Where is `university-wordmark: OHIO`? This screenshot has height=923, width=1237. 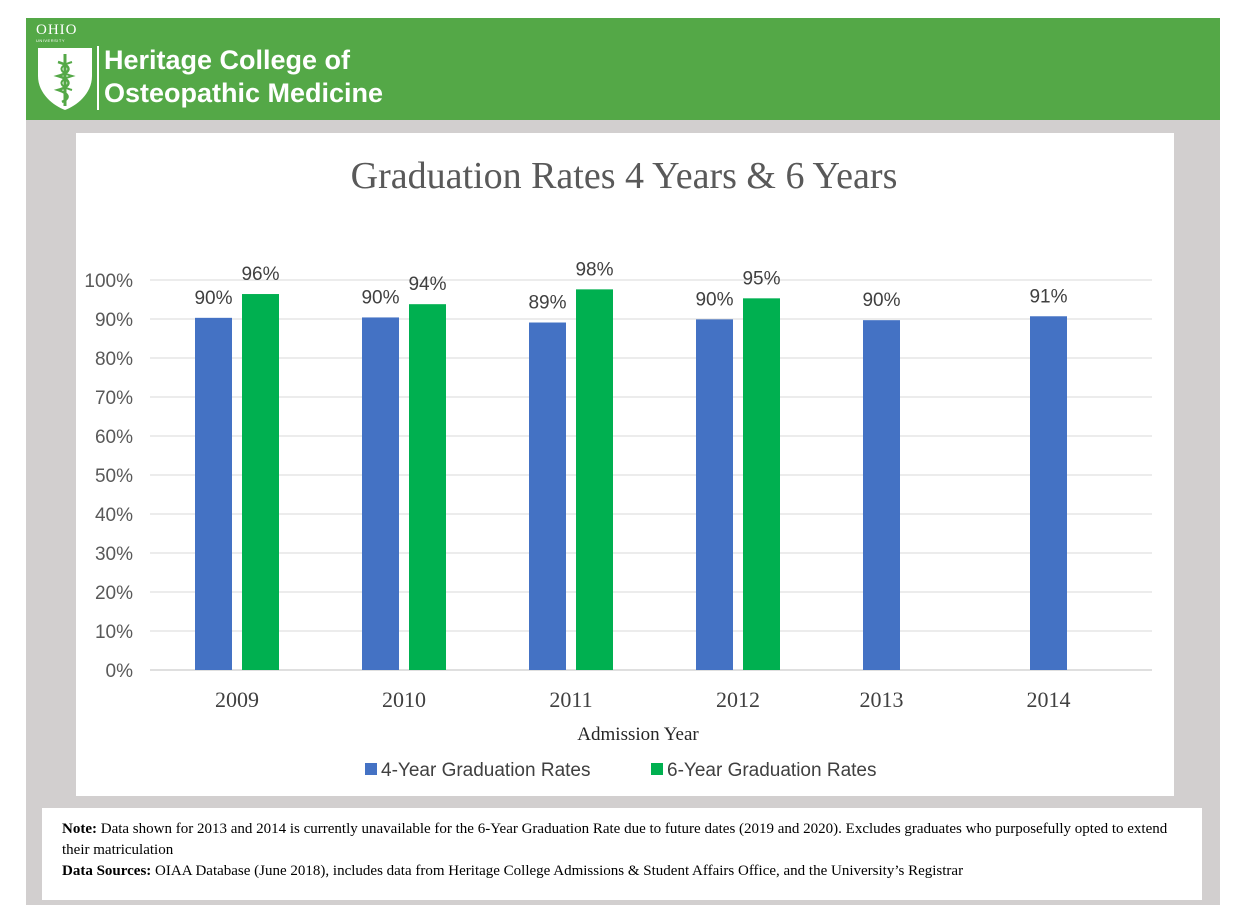 university-wordmark: OHIO is located at coordinates (57, 30).